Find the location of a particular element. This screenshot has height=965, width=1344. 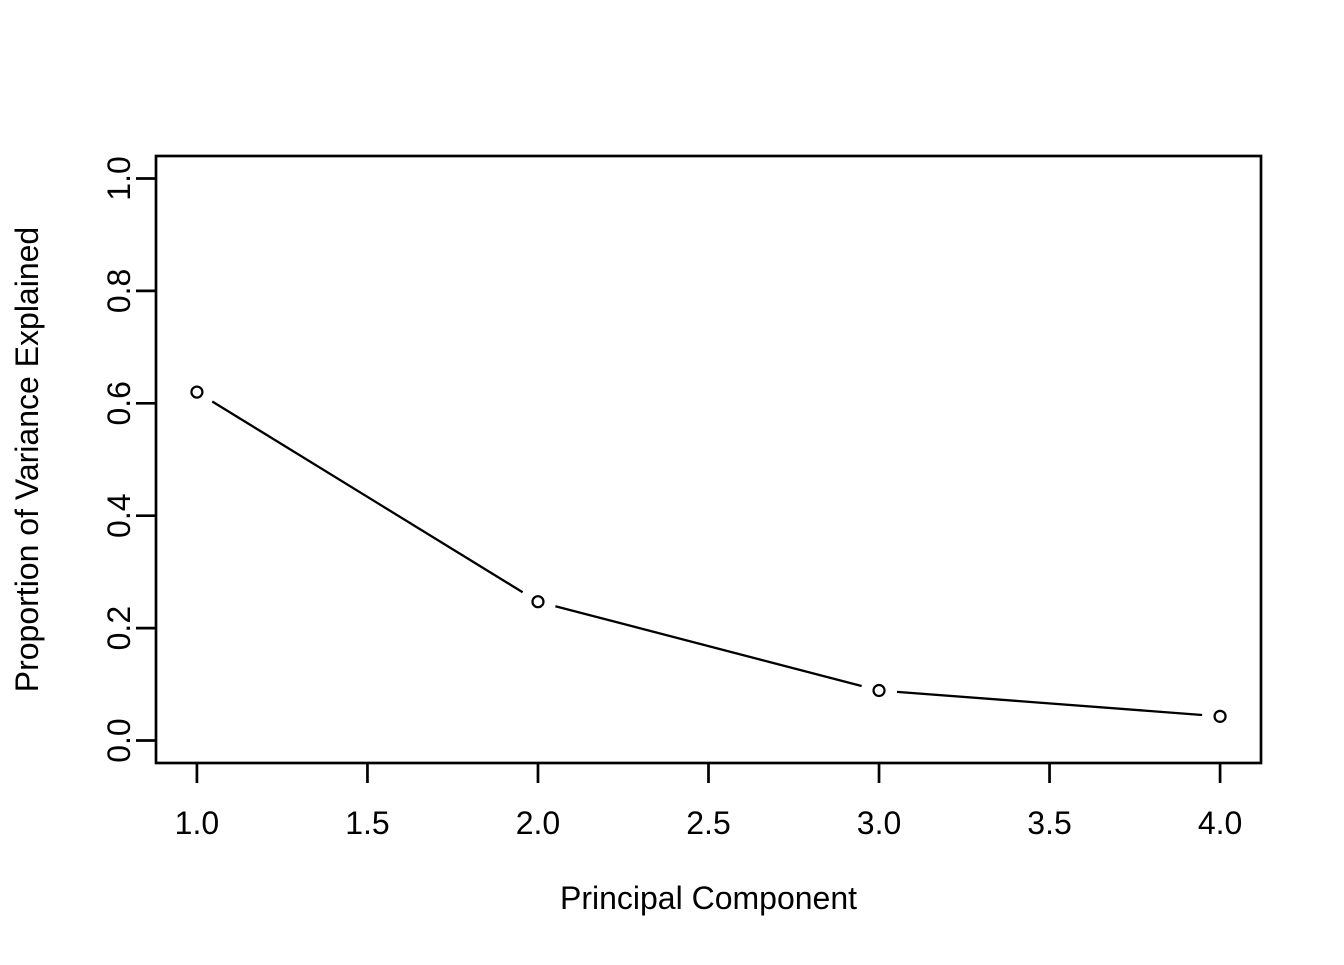

x-tick-label: 3.5 is located at coordinates (1049, 823).